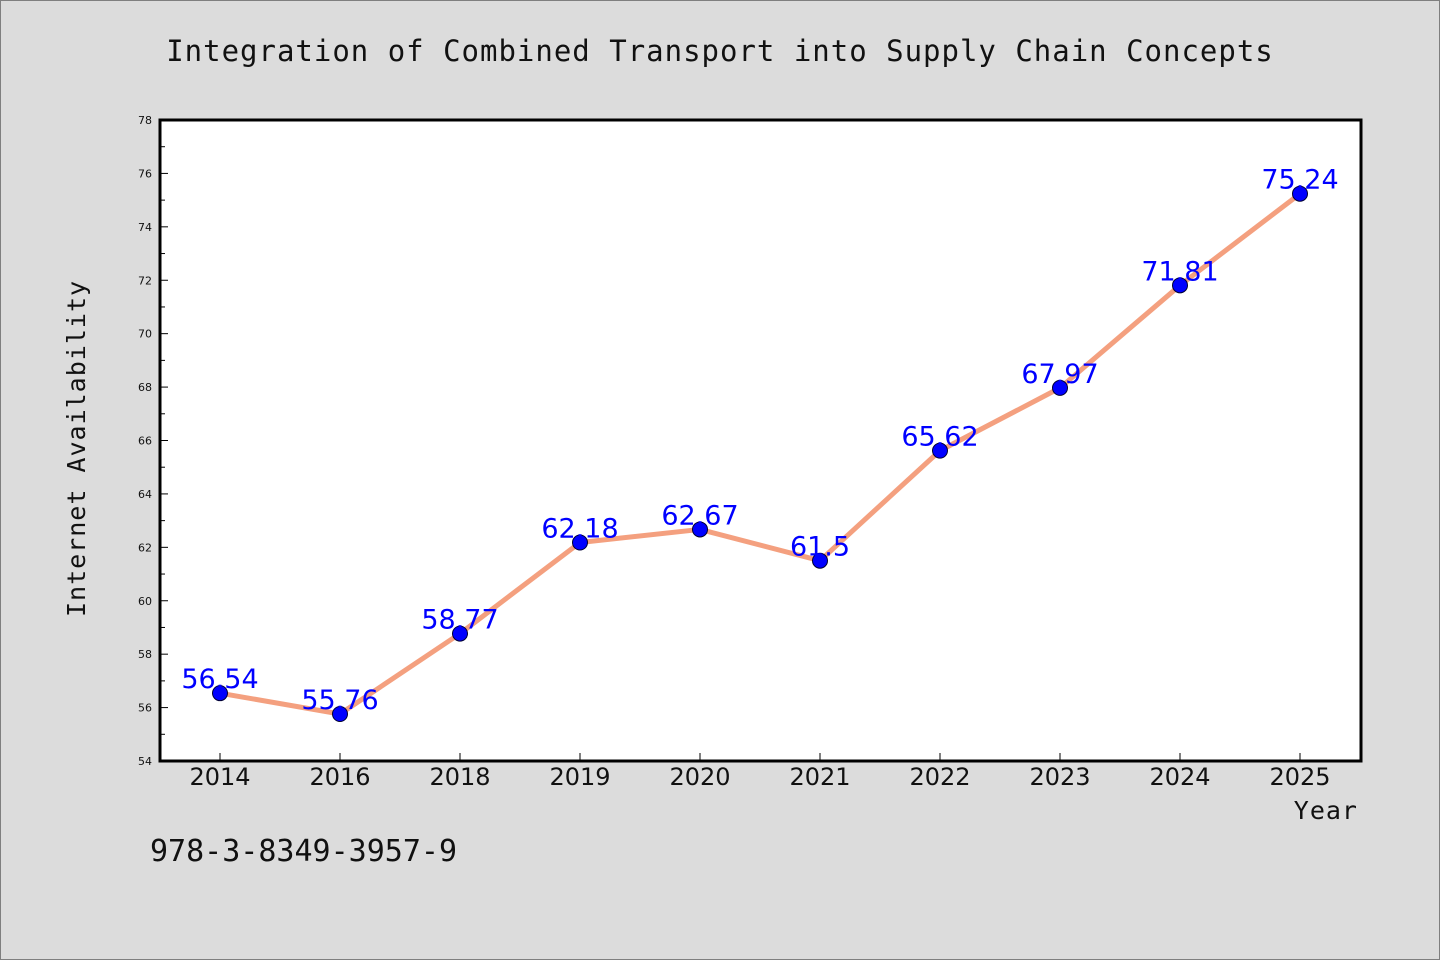  I want to click on x-tick-label: 2024, so click(1179, 777).